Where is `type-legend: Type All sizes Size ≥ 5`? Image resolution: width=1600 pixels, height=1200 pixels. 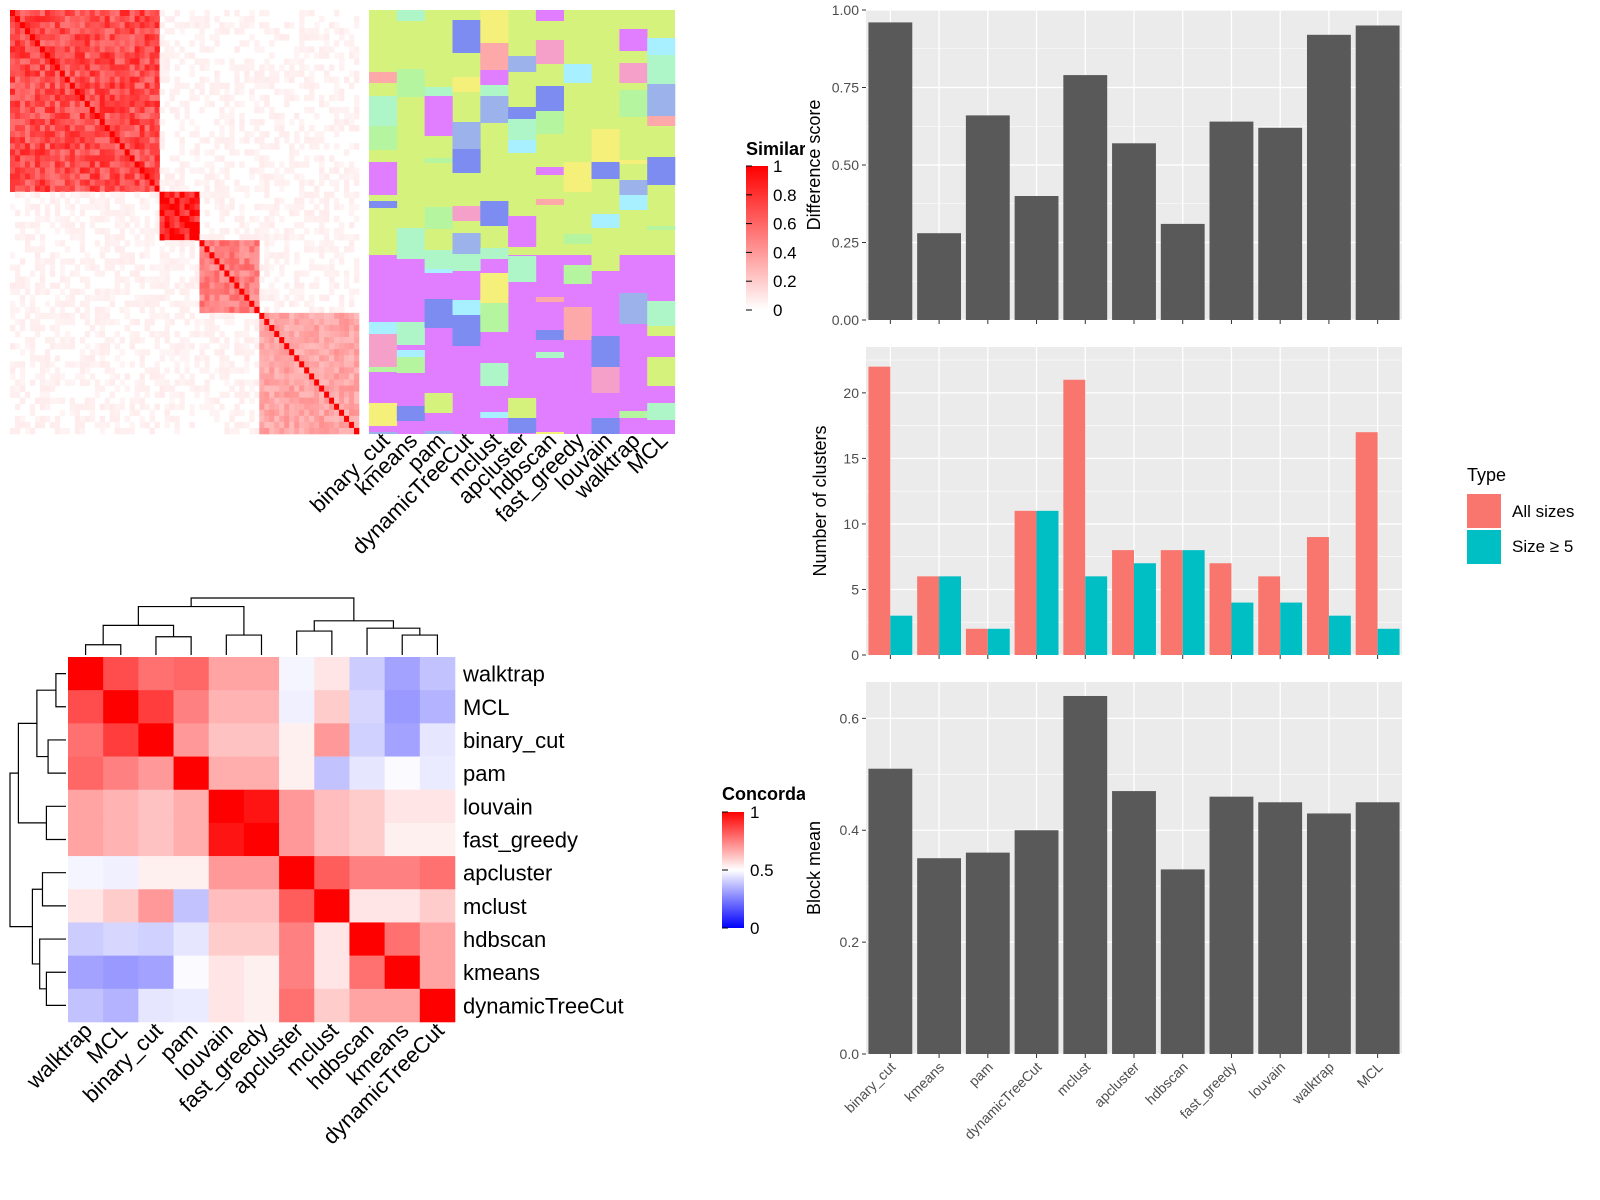
type-legend: Type All sizes Size ≥ 5 is located at coordinates (1520, 514).